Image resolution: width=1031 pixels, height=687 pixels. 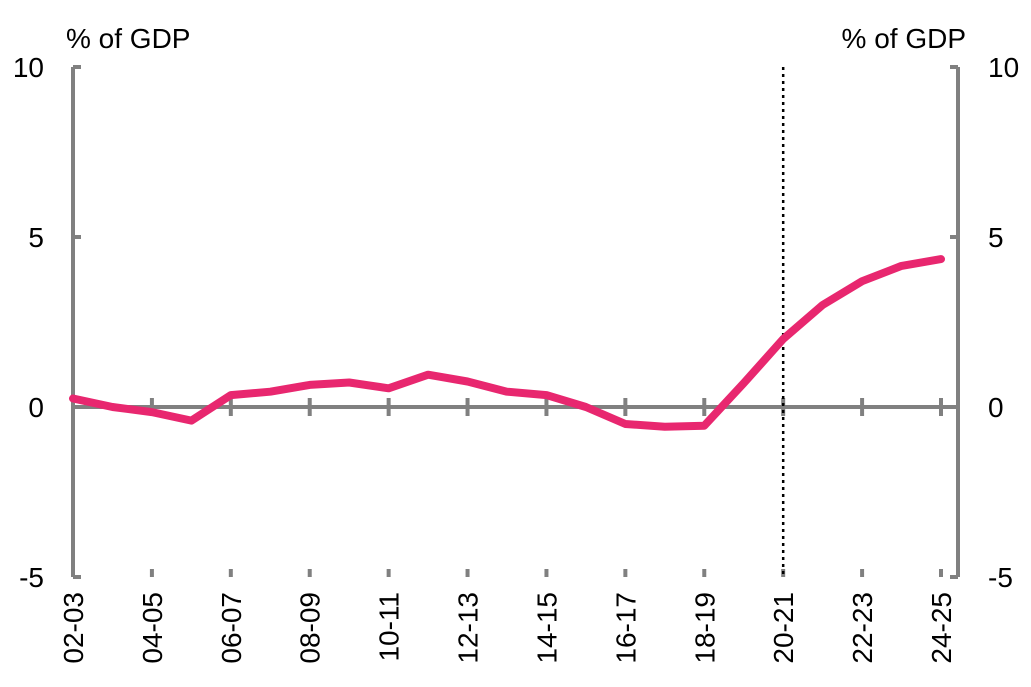 I want to click on y-axis-label-right: % of GDP, so click(x=904, y=38).